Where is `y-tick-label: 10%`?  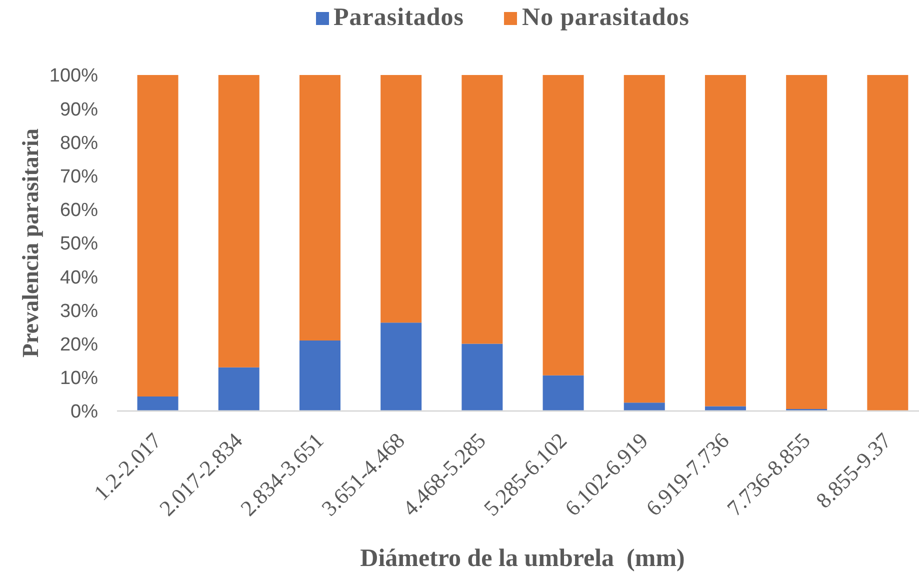
y-tick-label: 10% is located at coordinates (79, 379).